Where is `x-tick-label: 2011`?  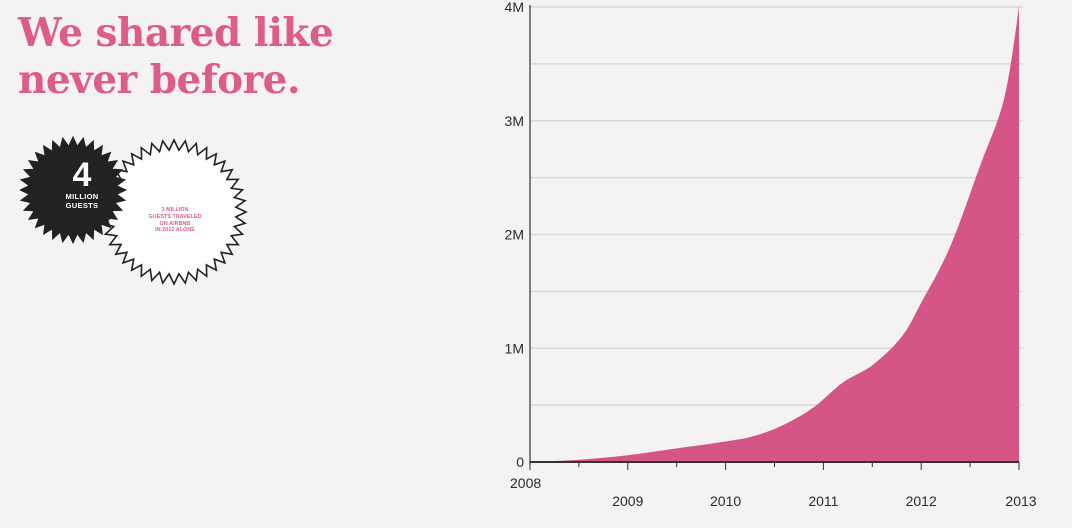 x-tick-label: 2011 is located at coordinates (823, 501).